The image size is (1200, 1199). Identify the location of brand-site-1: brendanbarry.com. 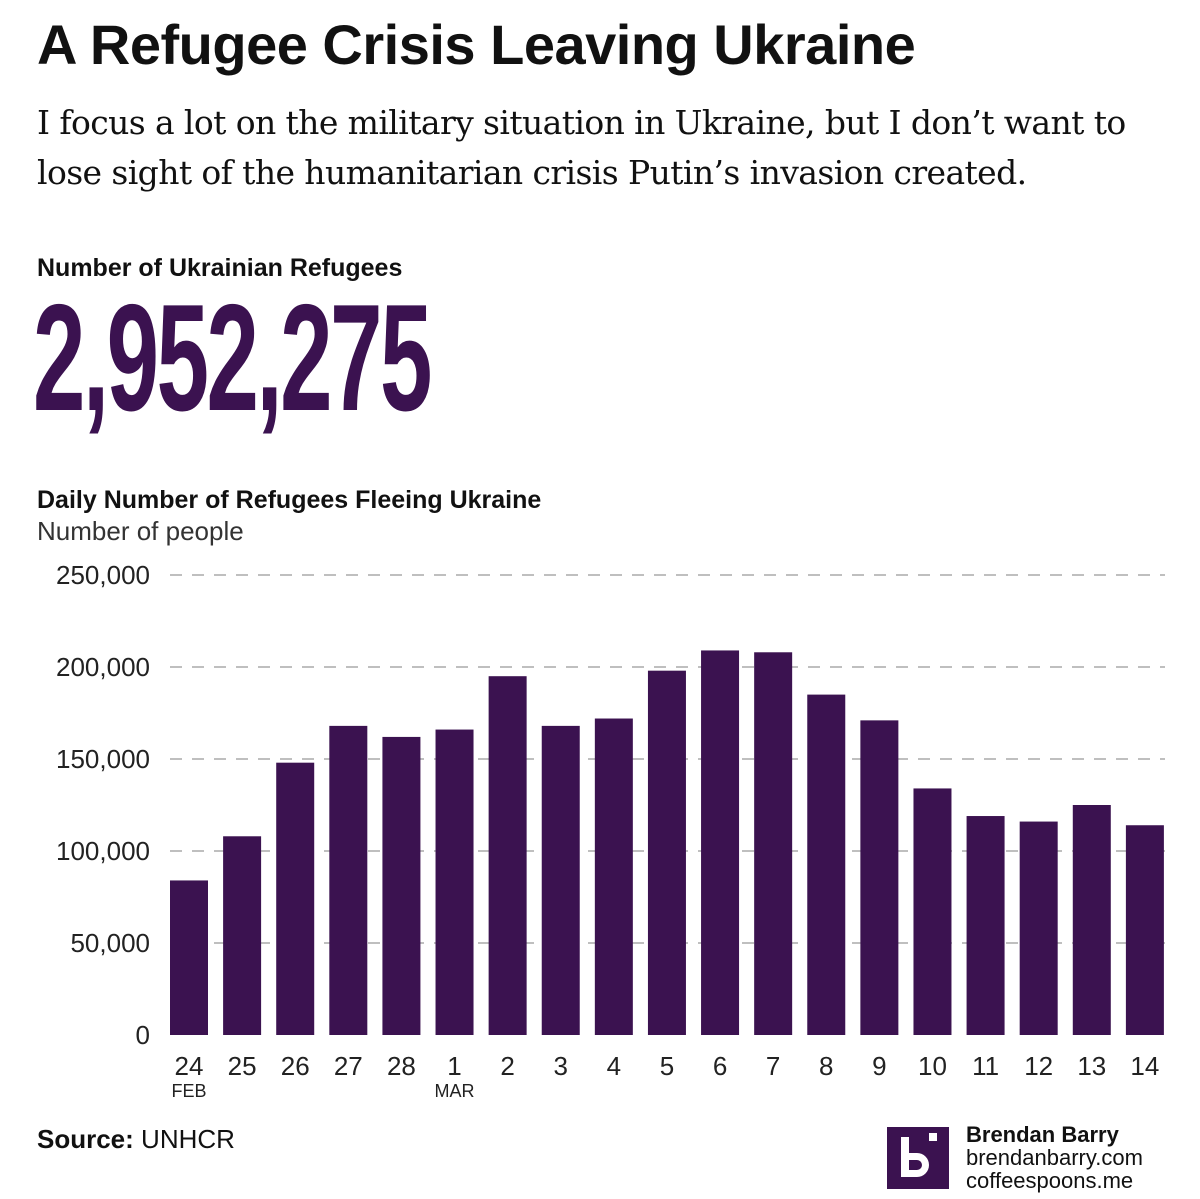
(1054, 1157).